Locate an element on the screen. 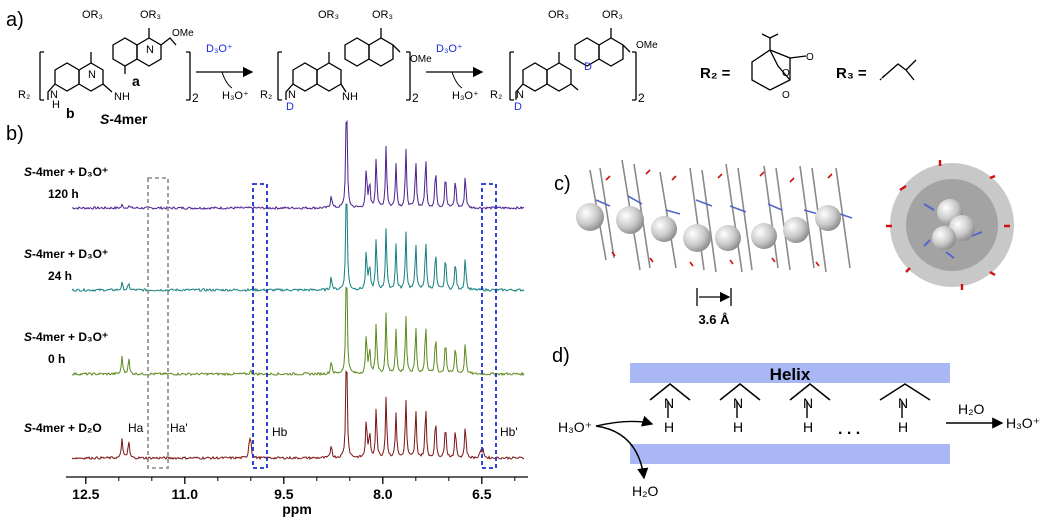  spectrum-label-2: S-4mer + D₃O⁺ is located at coordinates (66, 337).